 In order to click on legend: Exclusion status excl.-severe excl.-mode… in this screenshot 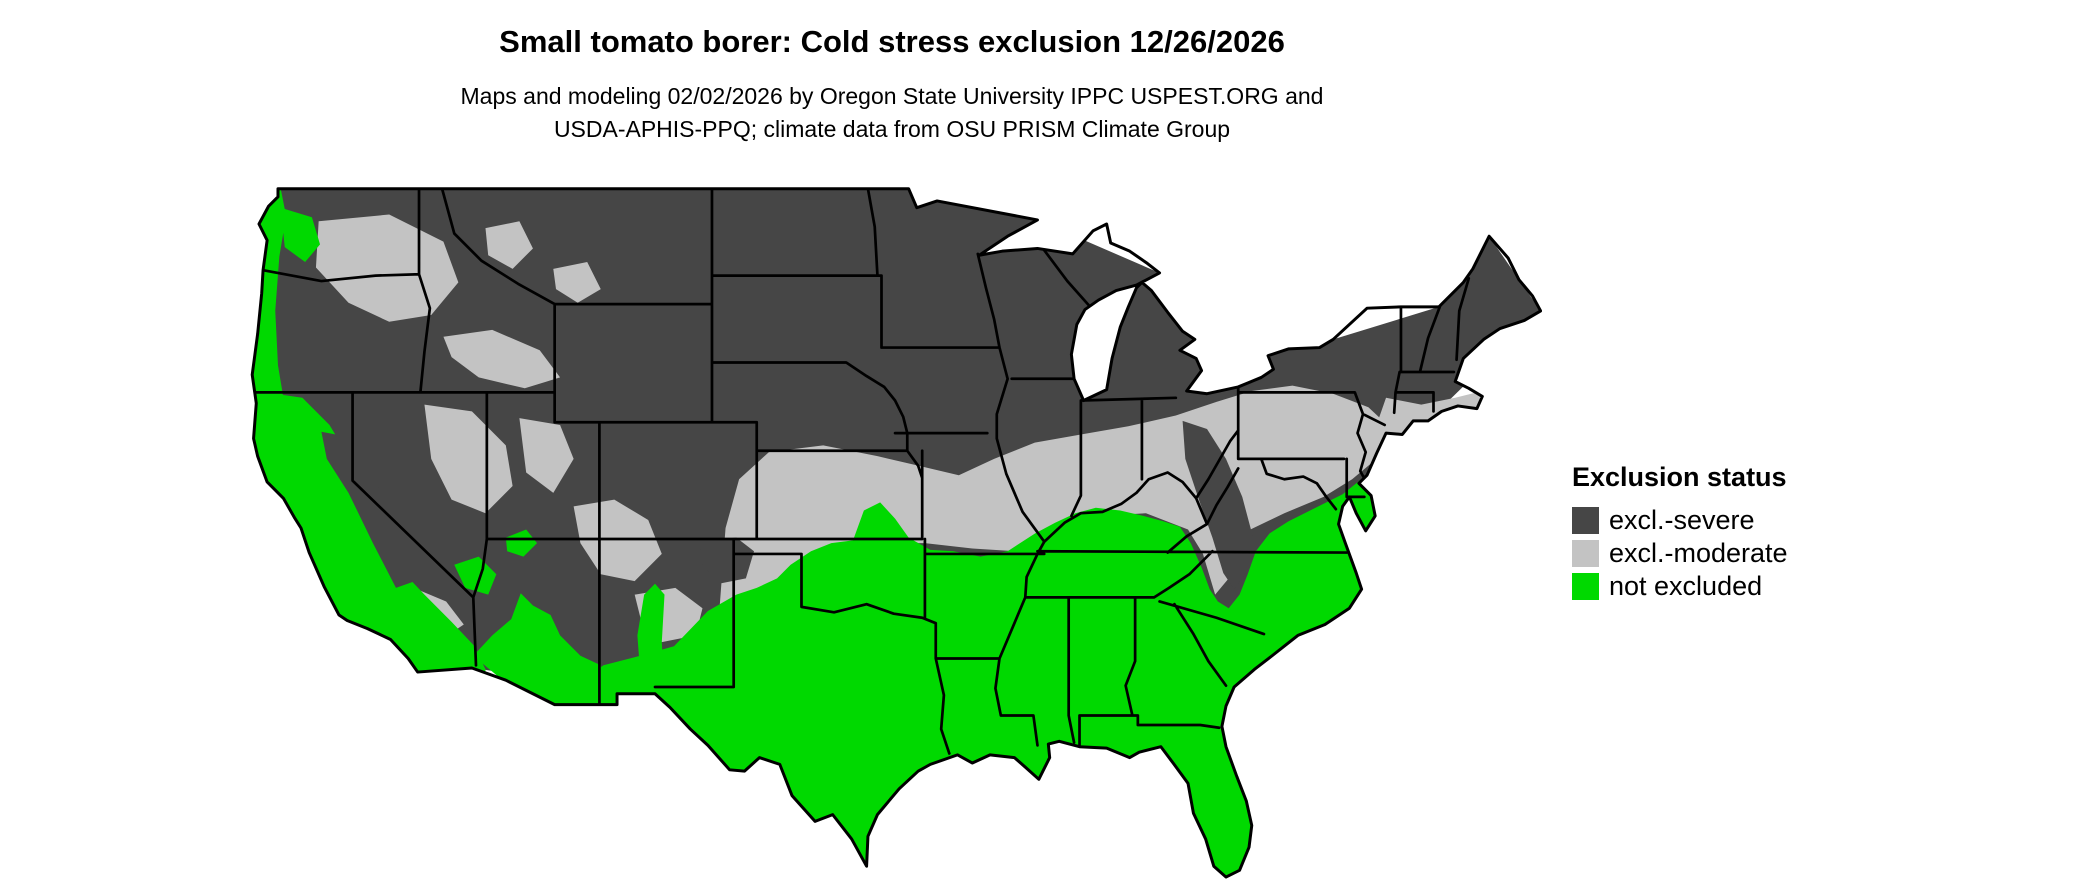, I will do `click(1680, 533)`.